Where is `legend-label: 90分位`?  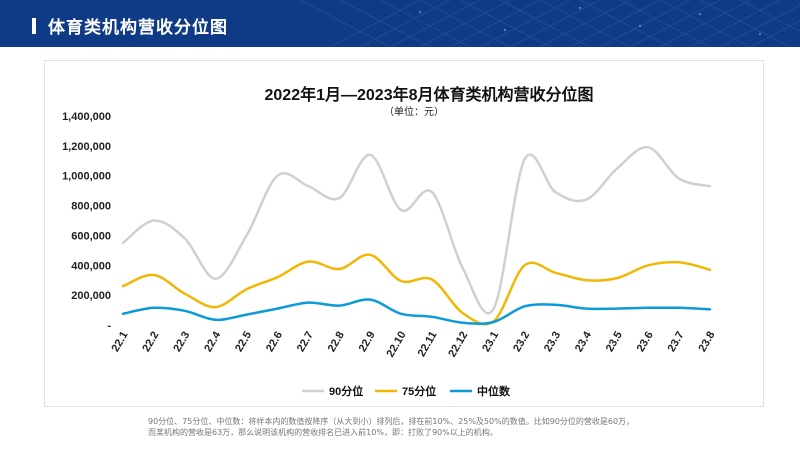 legend-label: 90分位 is located at coordinates (346, 391).